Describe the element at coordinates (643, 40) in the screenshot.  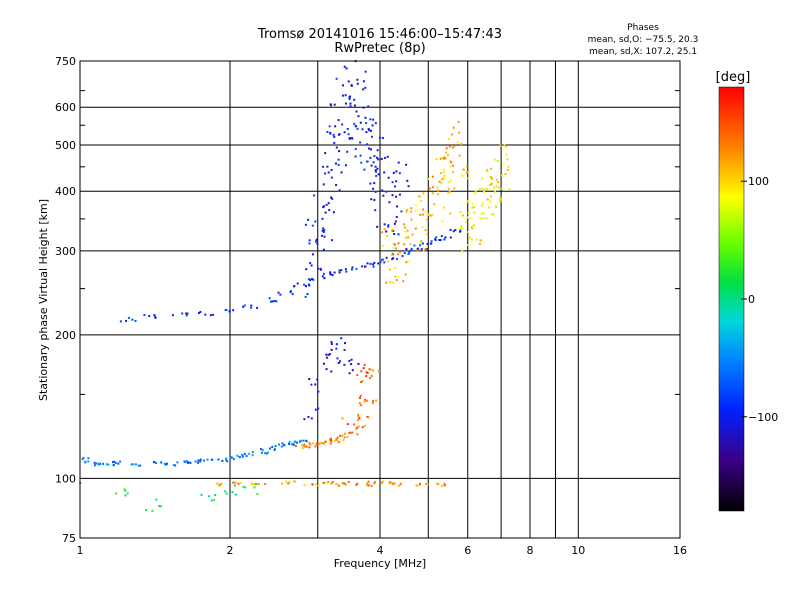
I see `stats-line-o: mean, sd,O: −75.5, 20.3` at that location.